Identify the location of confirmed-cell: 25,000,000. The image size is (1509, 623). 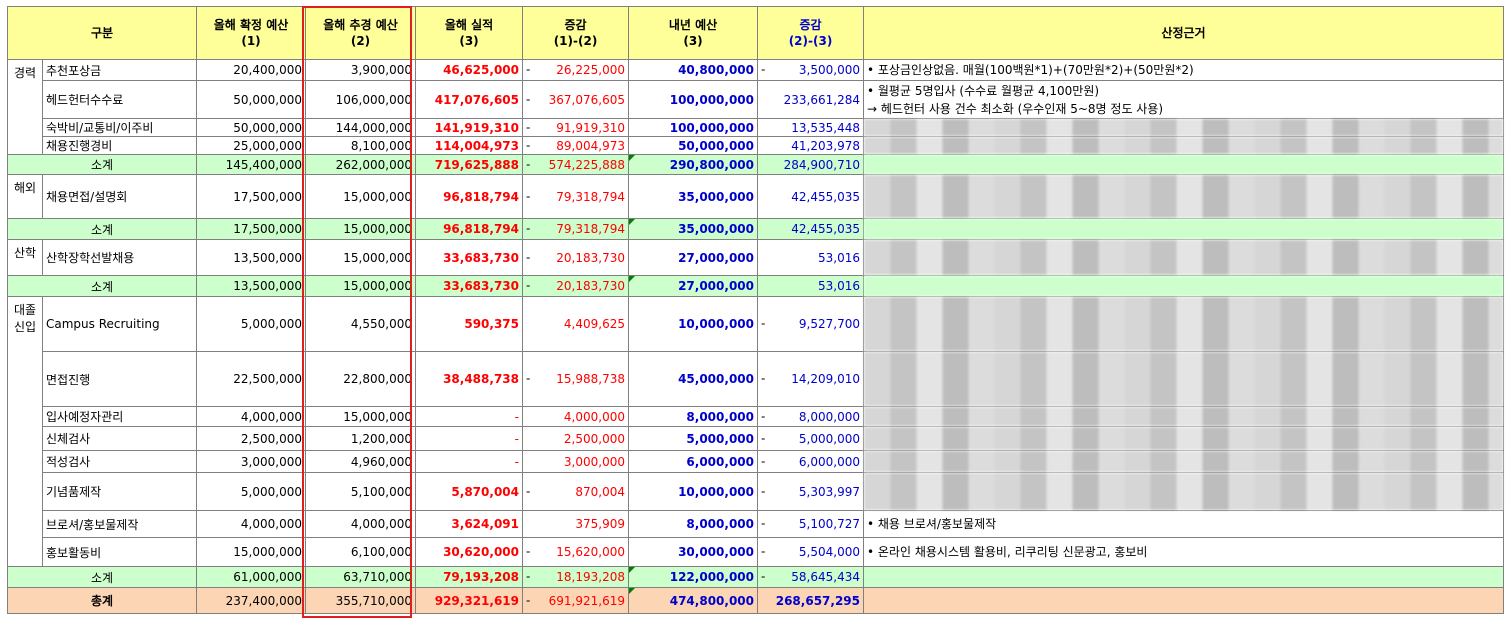
(251, 145).